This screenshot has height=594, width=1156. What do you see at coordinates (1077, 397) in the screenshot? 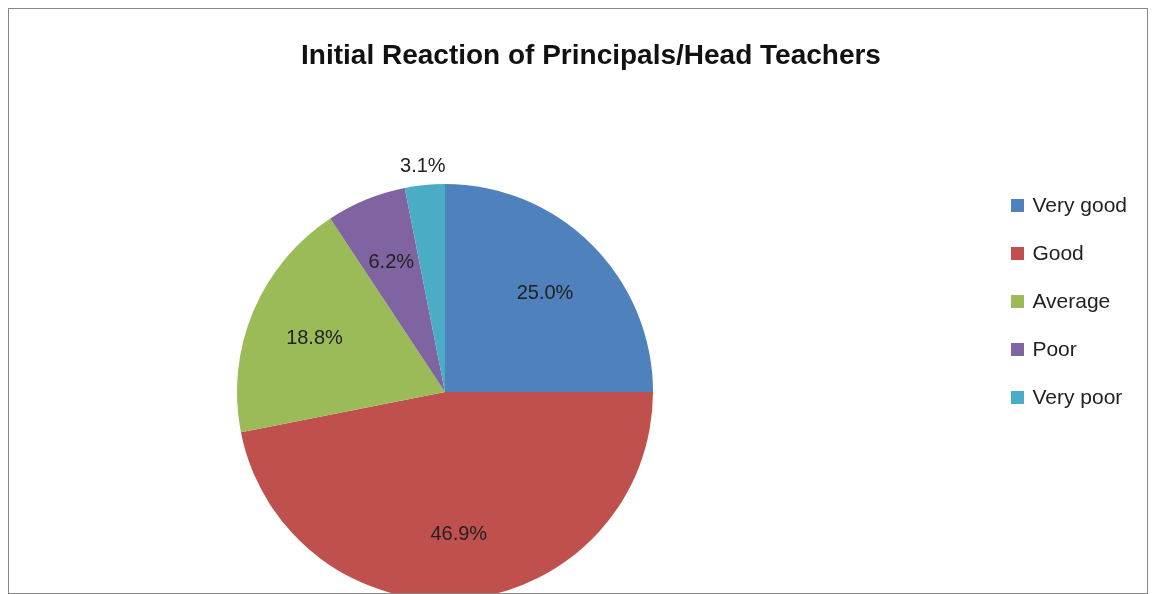
I see `legend-label: Very poor` at bounding box center [1077, 397].